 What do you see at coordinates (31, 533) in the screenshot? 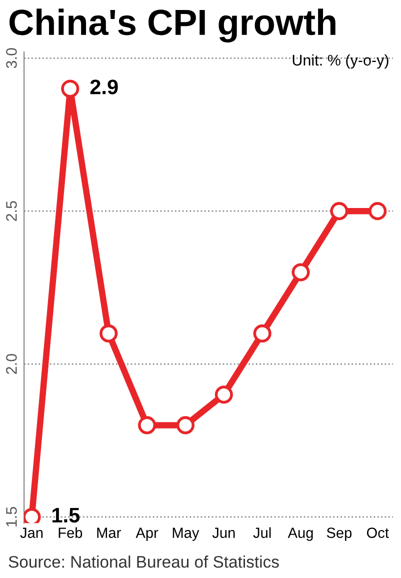
I see `x-tick-label: Jan` at bounding box center [31, 533].